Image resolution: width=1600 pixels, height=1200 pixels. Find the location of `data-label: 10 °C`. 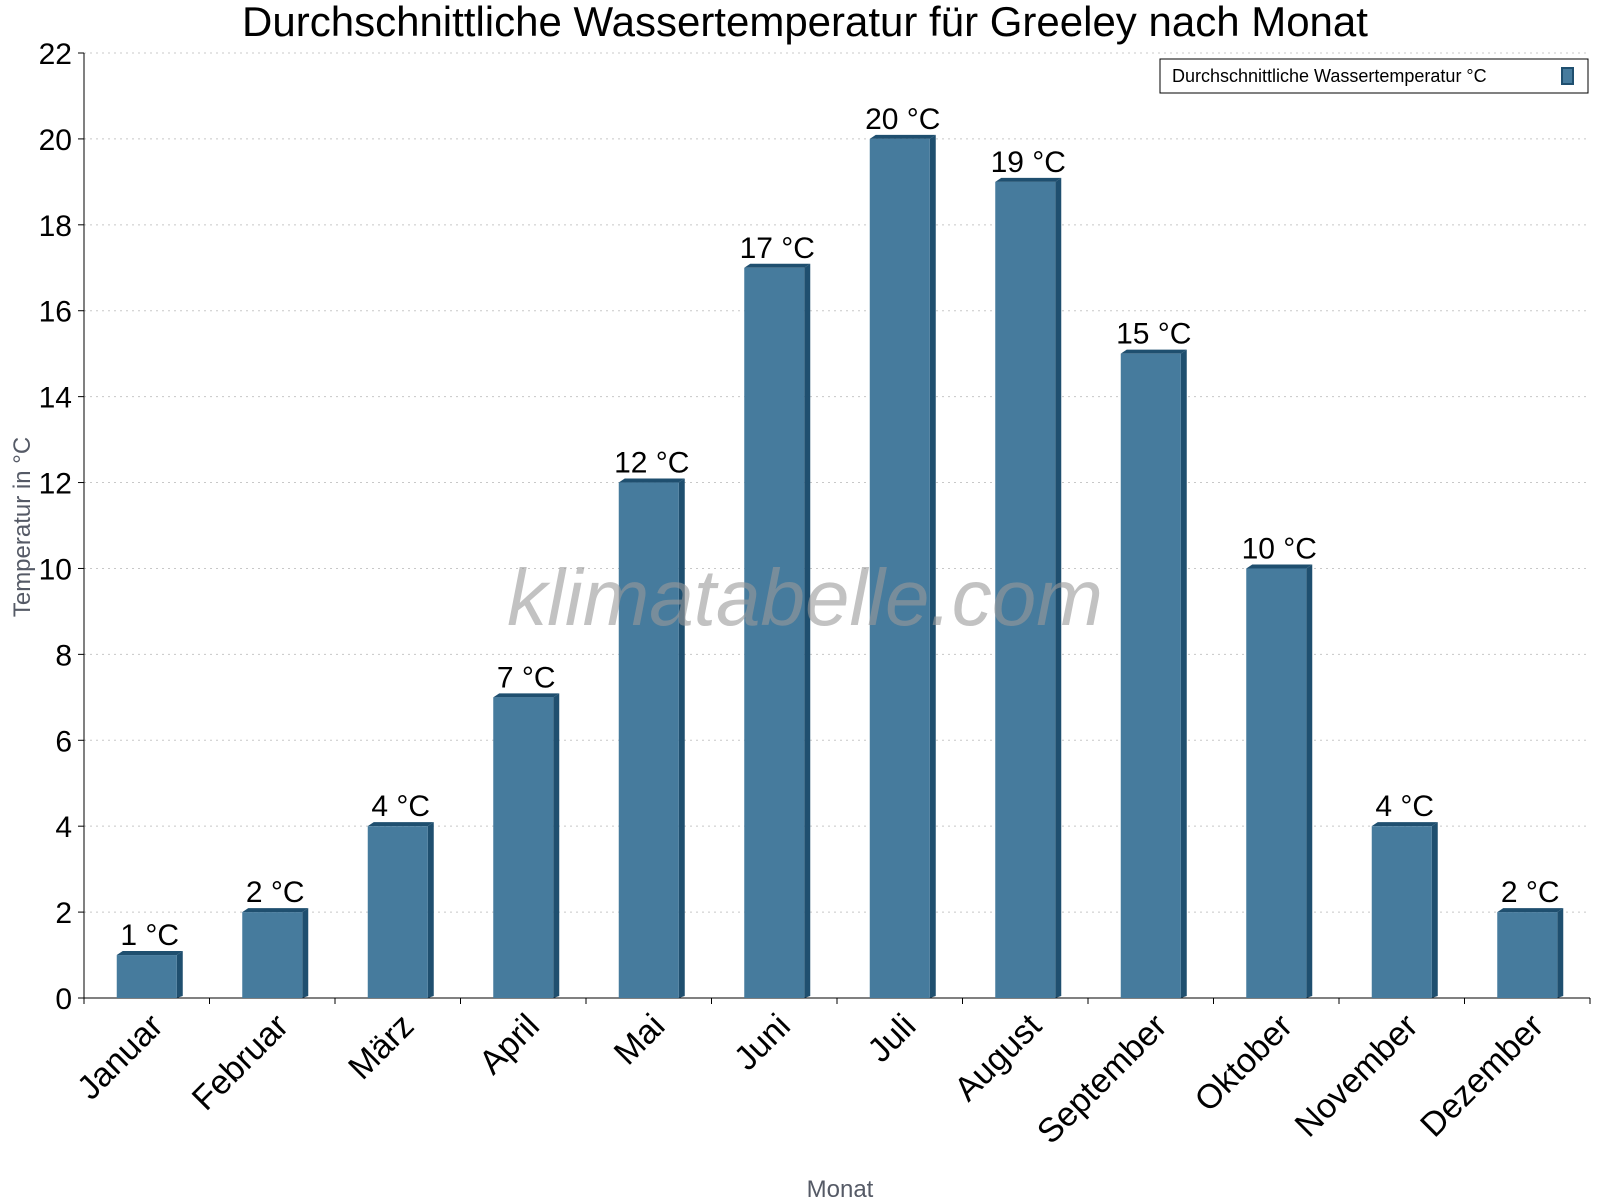

data-label: 10 °C is located at coordinates (1279, 548).